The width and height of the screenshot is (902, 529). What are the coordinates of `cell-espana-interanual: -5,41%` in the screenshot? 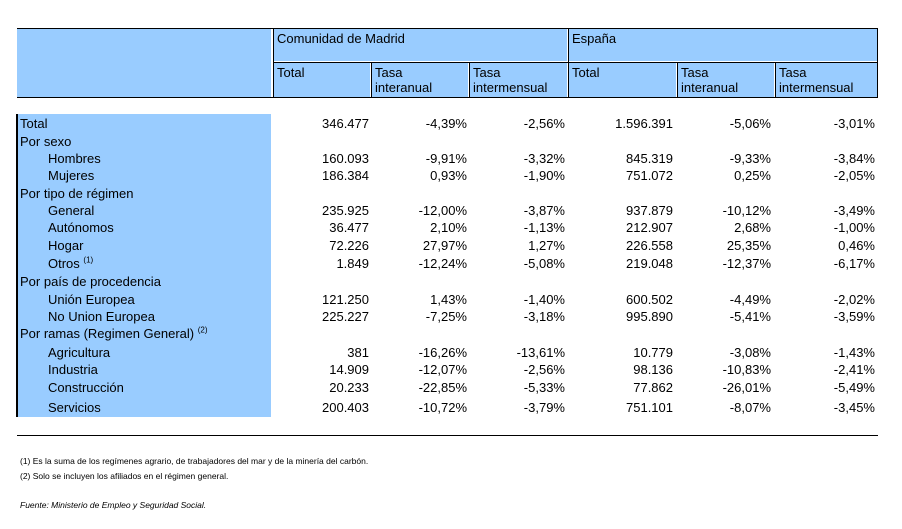 It's located at (750, 316).